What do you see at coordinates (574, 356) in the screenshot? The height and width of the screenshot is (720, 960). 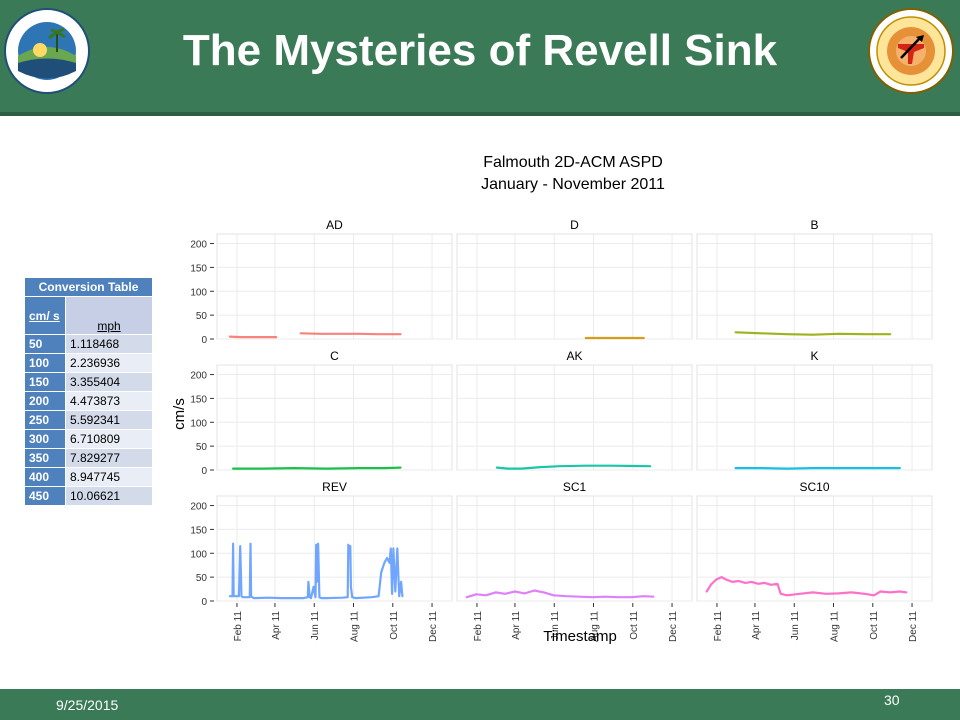 I see `facet-label: AK` at bounding box center [574, 356].